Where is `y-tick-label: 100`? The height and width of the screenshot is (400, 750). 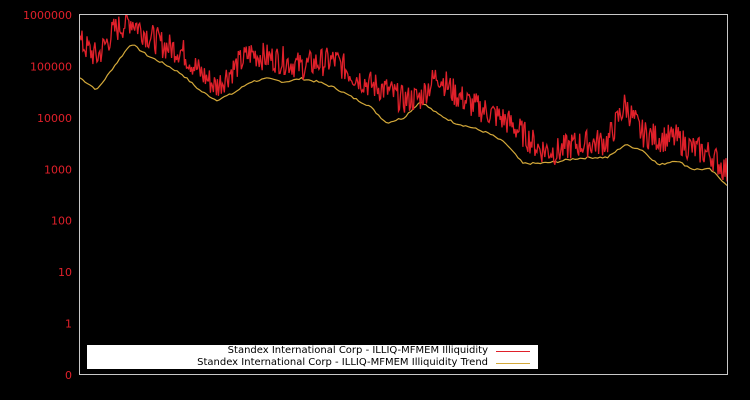
y-tick-label: 100 is located at coordinates (61, 221).